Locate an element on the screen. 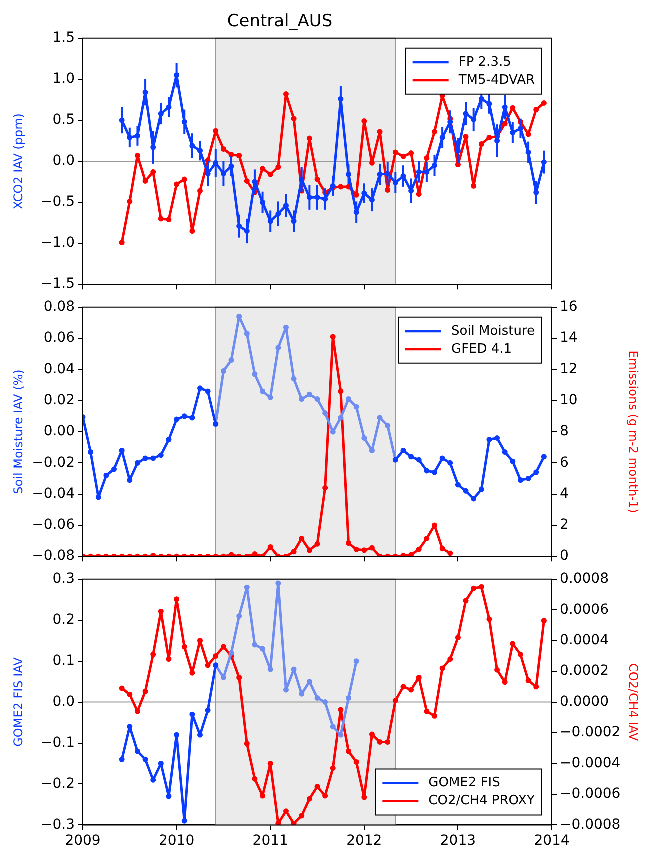  y-tick-label: 0.1 is located at coordinates (63, 660).